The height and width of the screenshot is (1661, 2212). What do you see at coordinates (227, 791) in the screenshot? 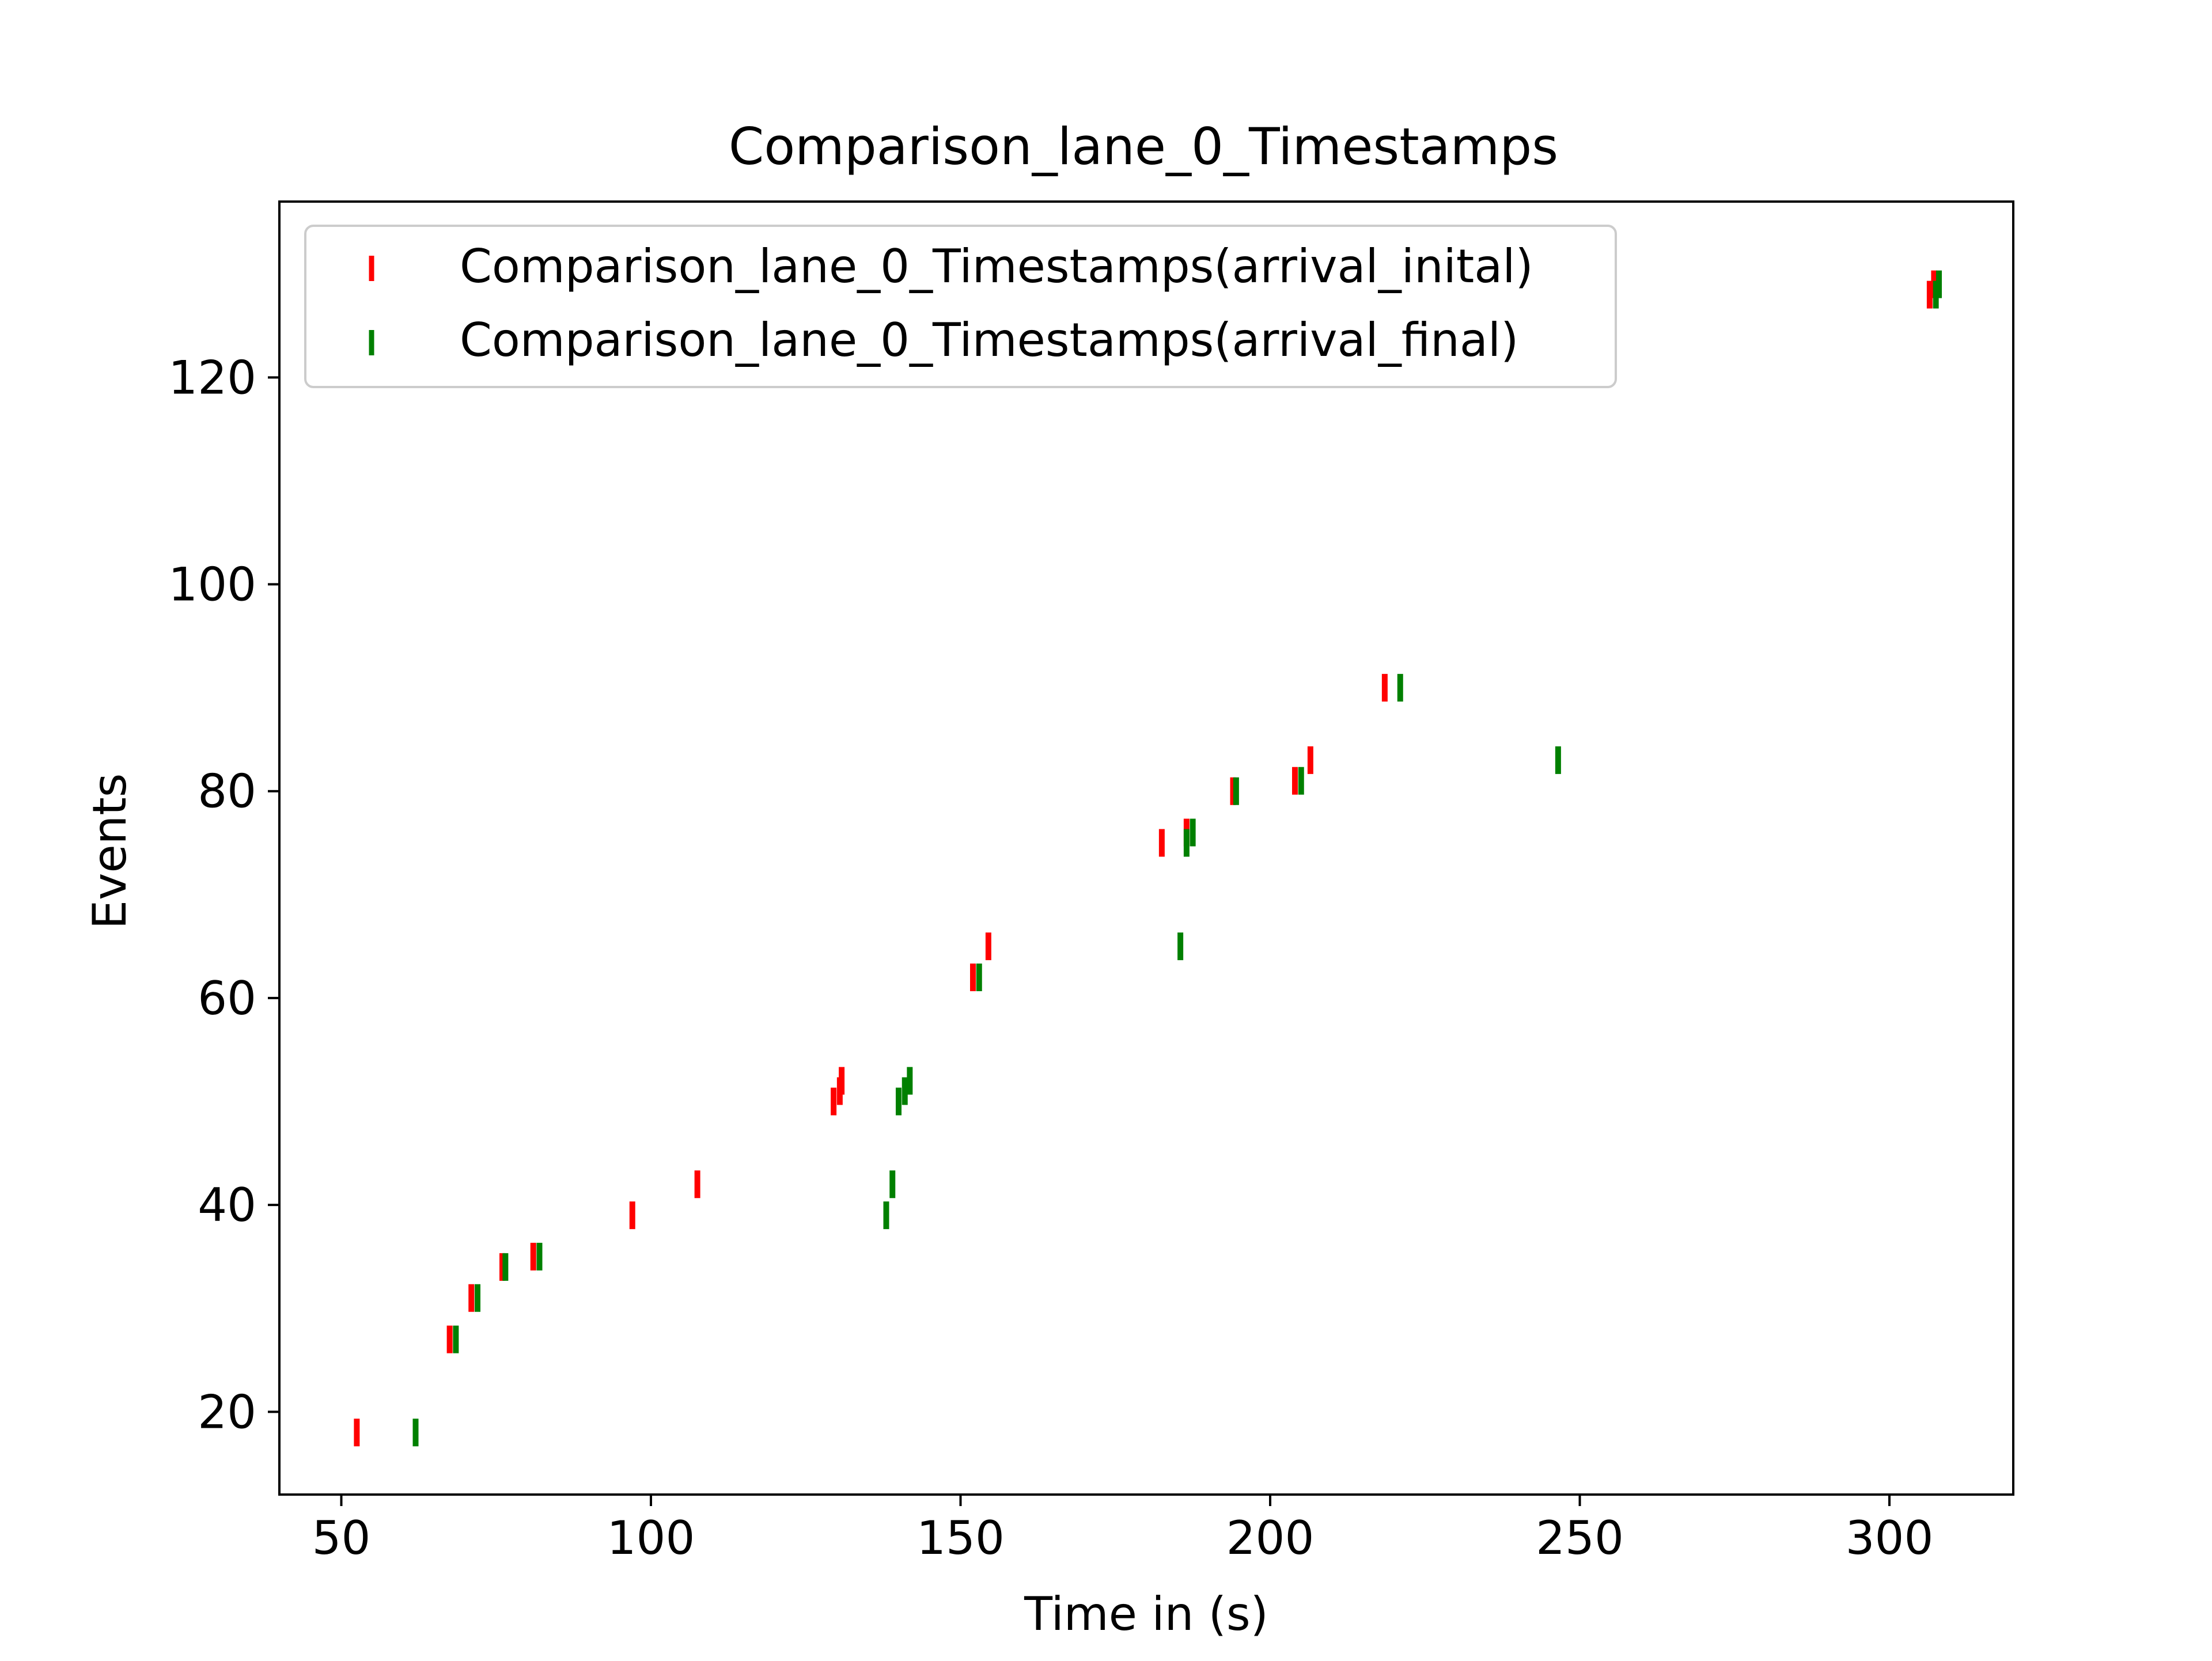
I see `y-tick-label: 80` at bounding box center [227, 791].